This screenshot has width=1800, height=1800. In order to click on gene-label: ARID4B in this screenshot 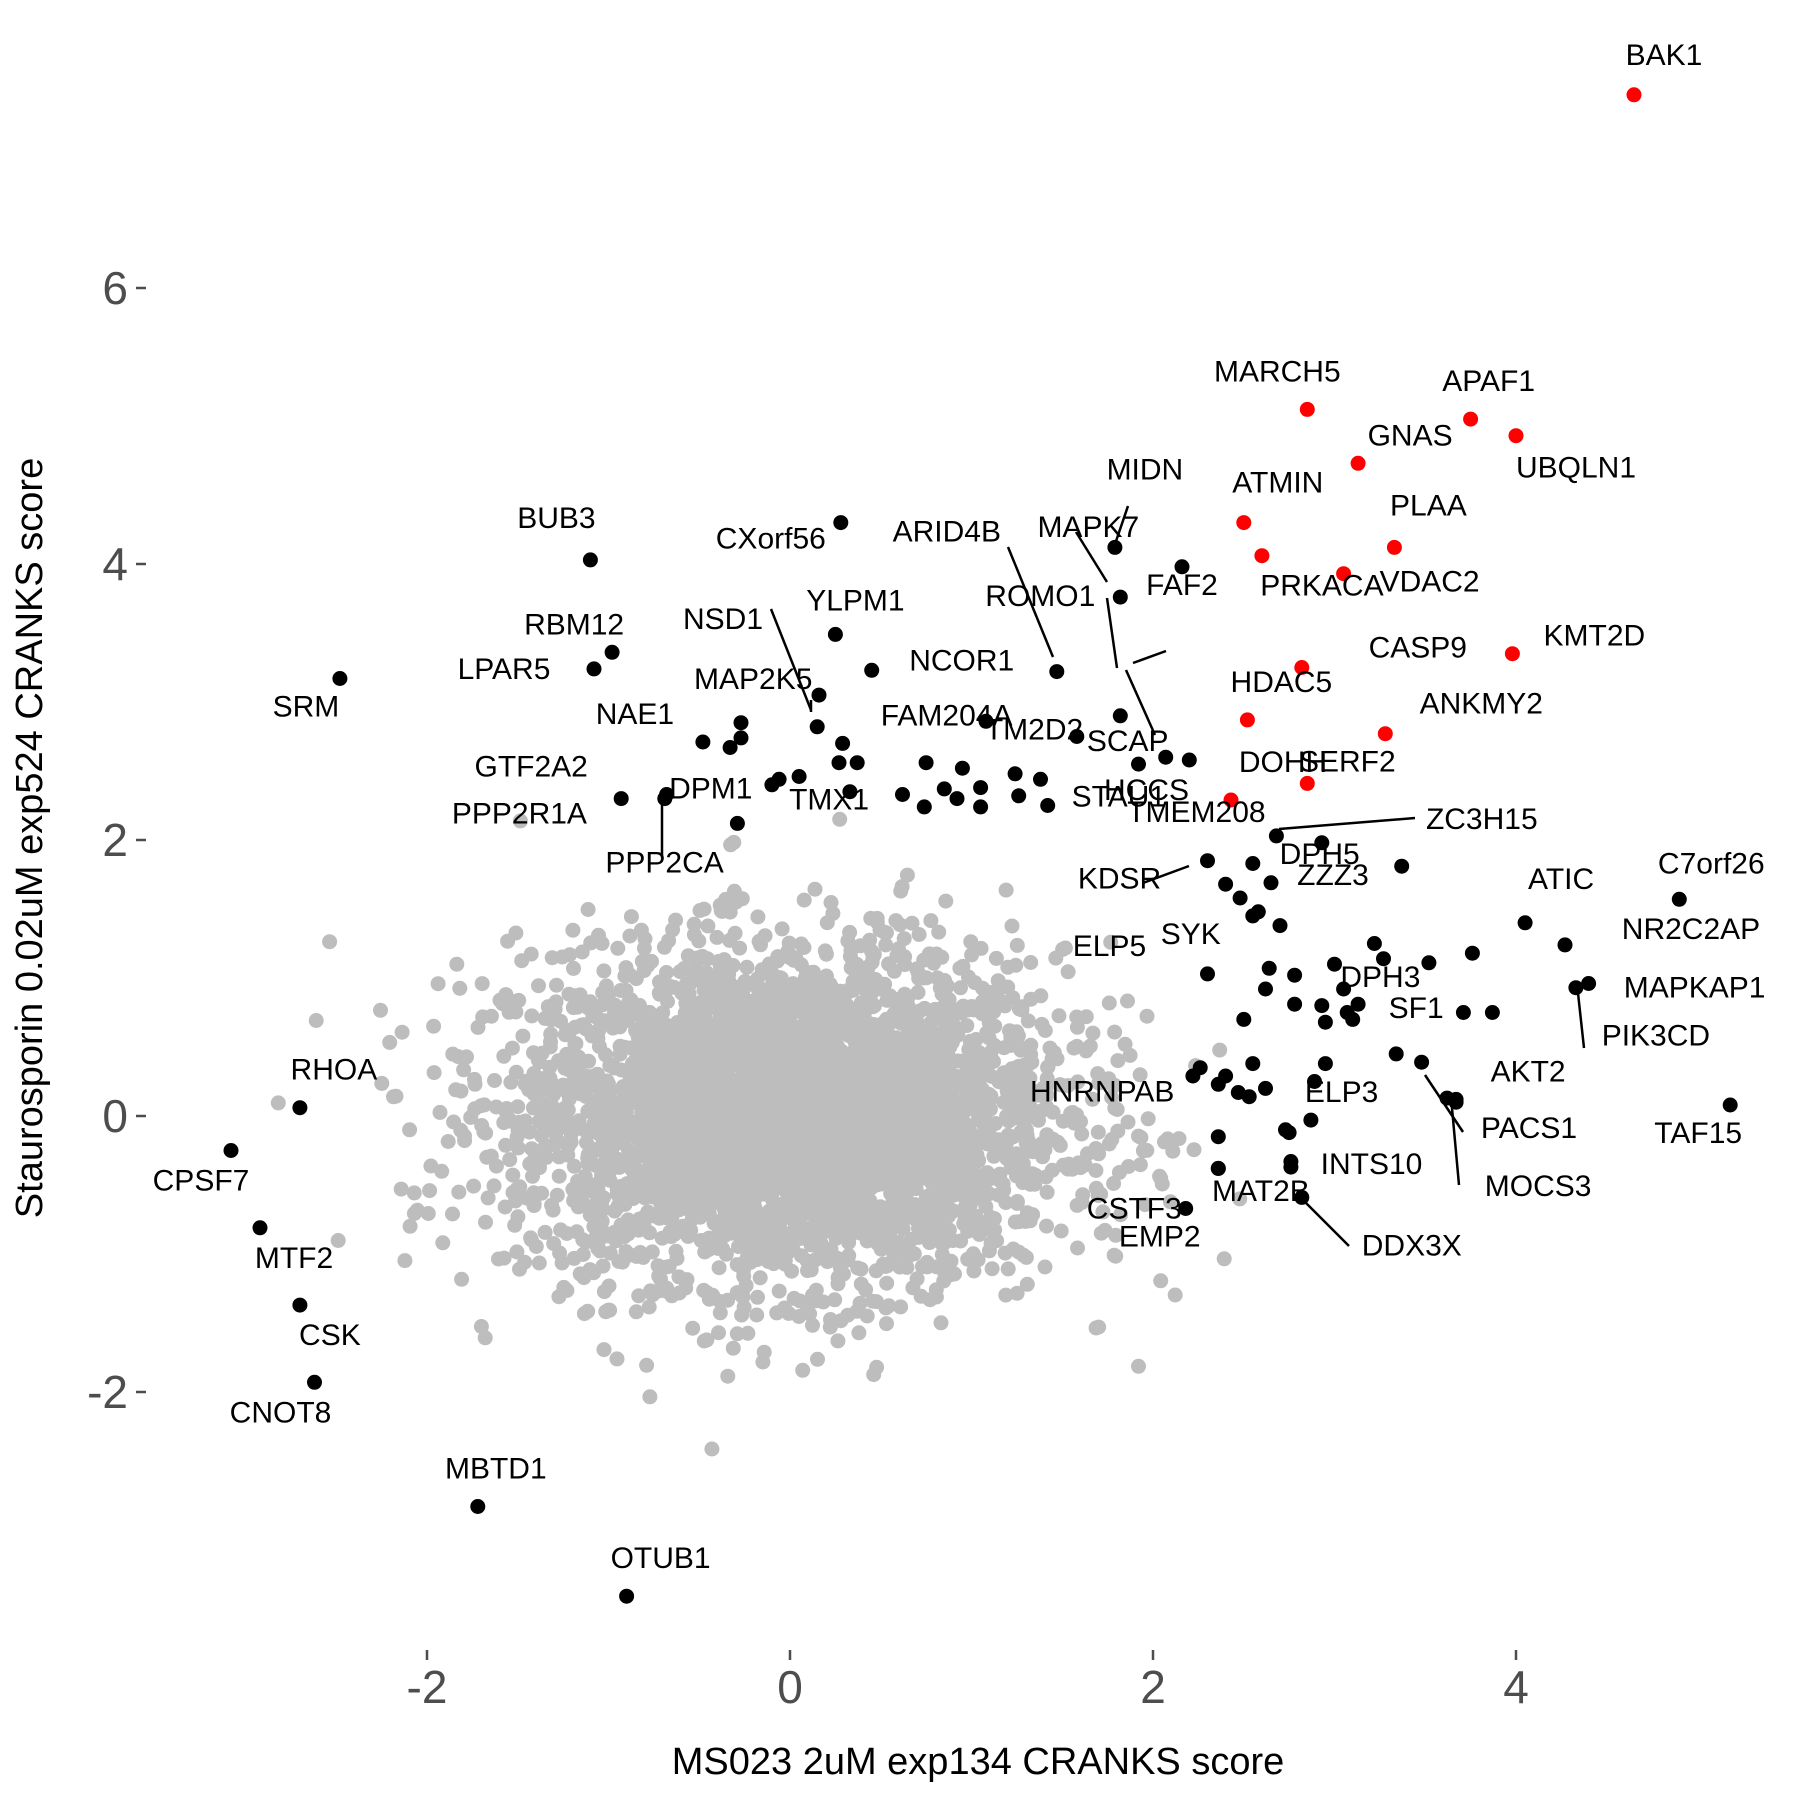, I will do `click(947, 532)`.